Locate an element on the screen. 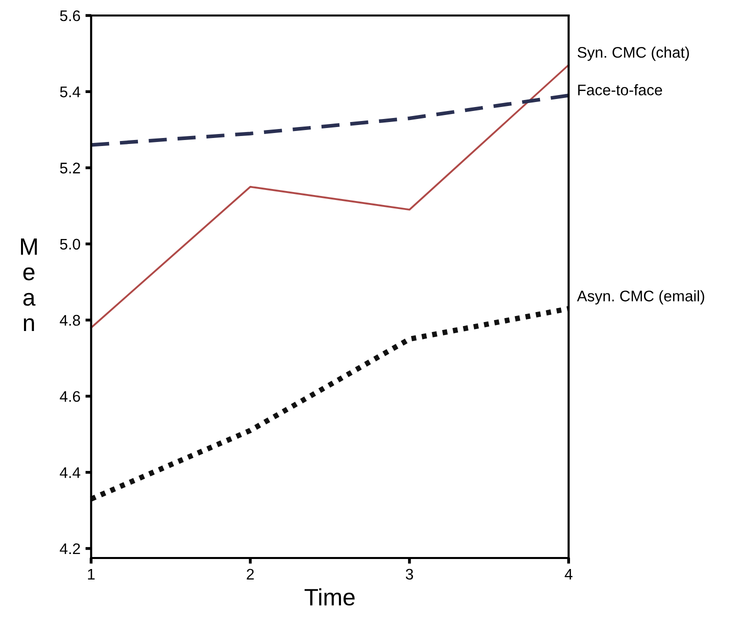 The width and height of the screenshot is (729, 620). series-label: Face-to-face is located at coordinates (620, 90).